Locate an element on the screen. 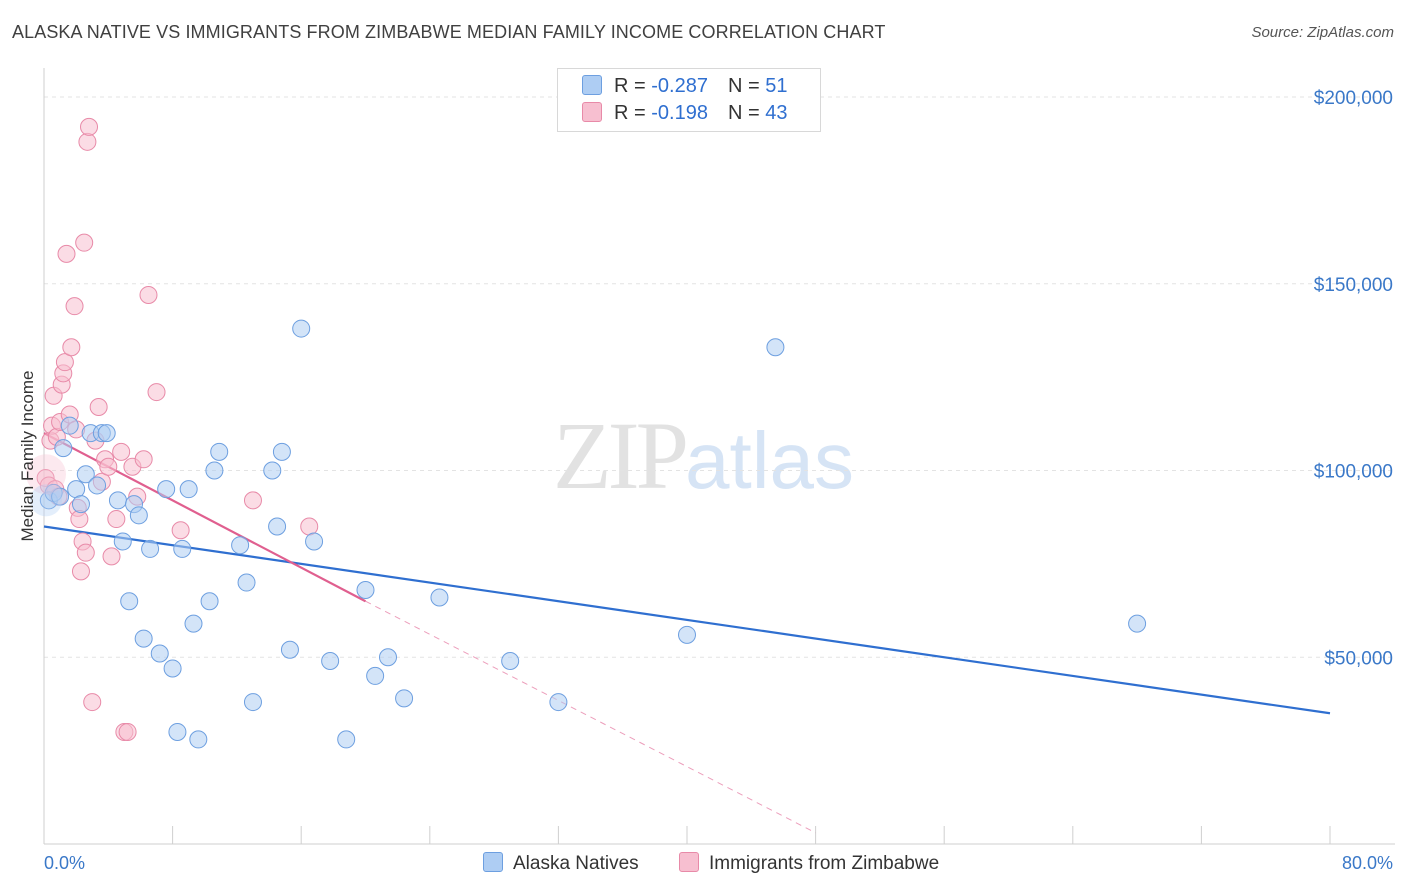 The width and height of the screenshot is (1406, 892). y-tick-label: $200,000 is located at coordinates (1353, 98).